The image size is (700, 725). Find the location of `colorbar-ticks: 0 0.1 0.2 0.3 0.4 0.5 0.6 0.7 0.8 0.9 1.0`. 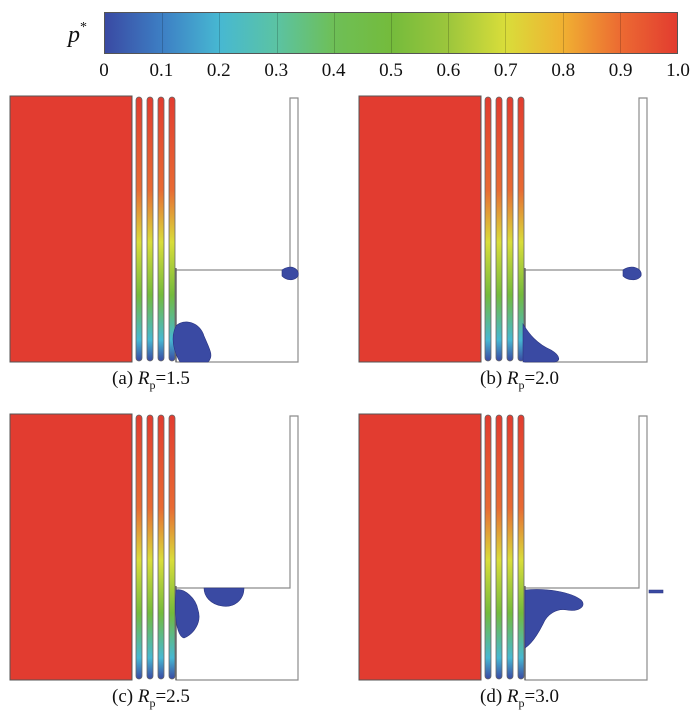

colorbar-ticks: 0 0.1 0.2 0.3 0.4 0.5 0.6 0.7 0.8 0.9 1.0 is located at coordinates (394, 72).